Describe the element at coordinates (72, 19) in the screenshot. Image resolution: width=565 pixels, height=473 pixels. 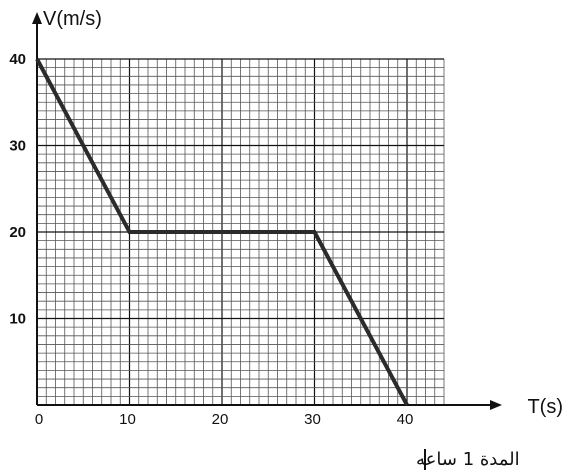
I see `y-axis-label: V(m/s)` at that location.